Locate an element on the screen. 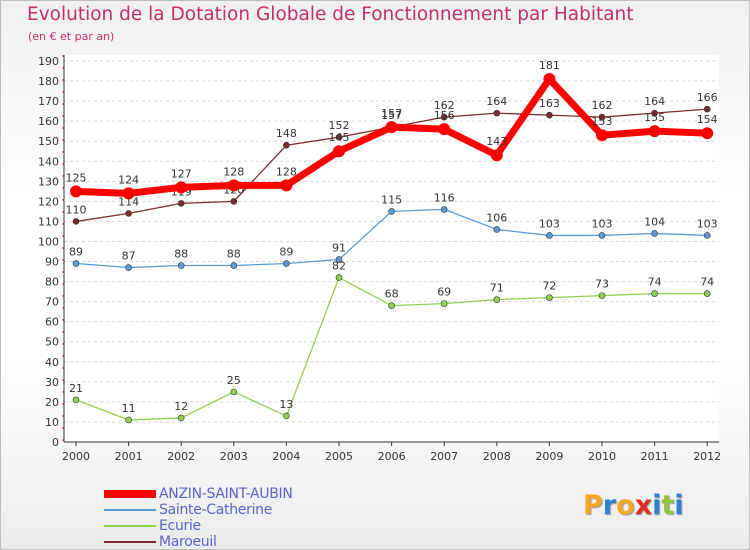 This screenshot has width=750, height=550. data-label: 163 is located at coordinates (549, 103).